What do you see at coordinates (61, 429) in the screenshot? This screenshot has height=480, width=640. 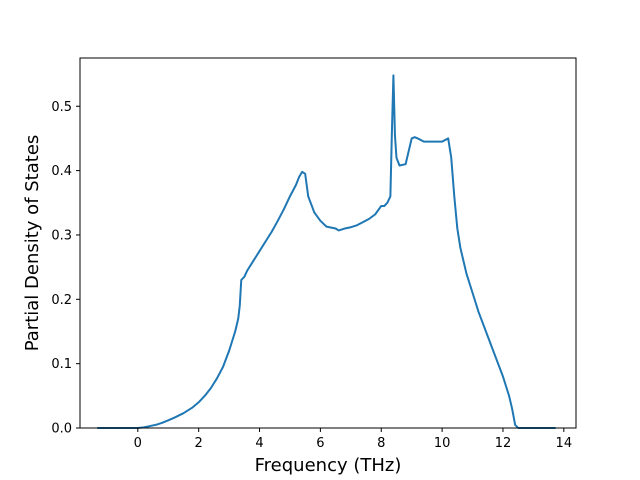 I see `y-tick-label: 0.0` at bounding box center [61, 429].